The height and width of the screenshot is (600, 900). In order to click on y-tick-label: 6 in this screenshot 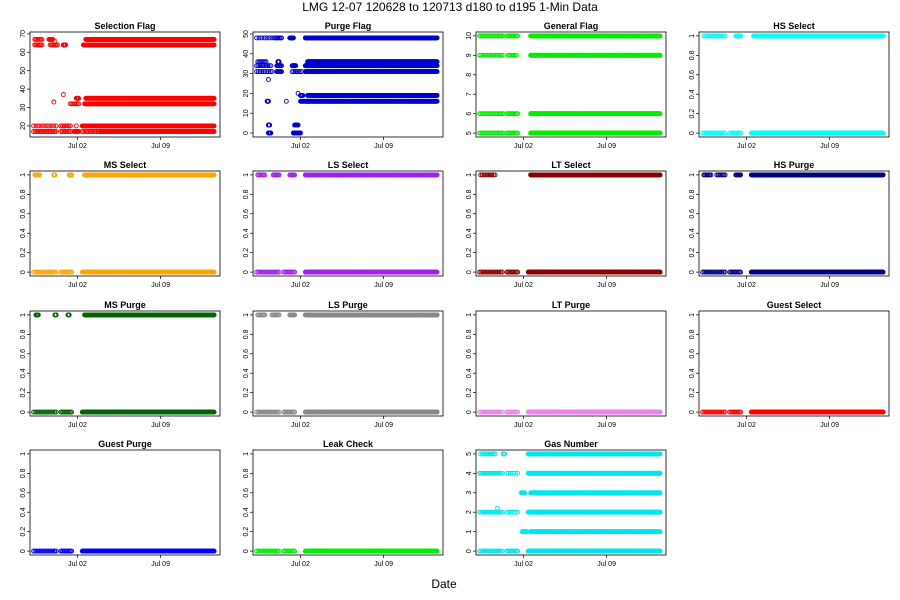, I will do `click(469, 114)`.